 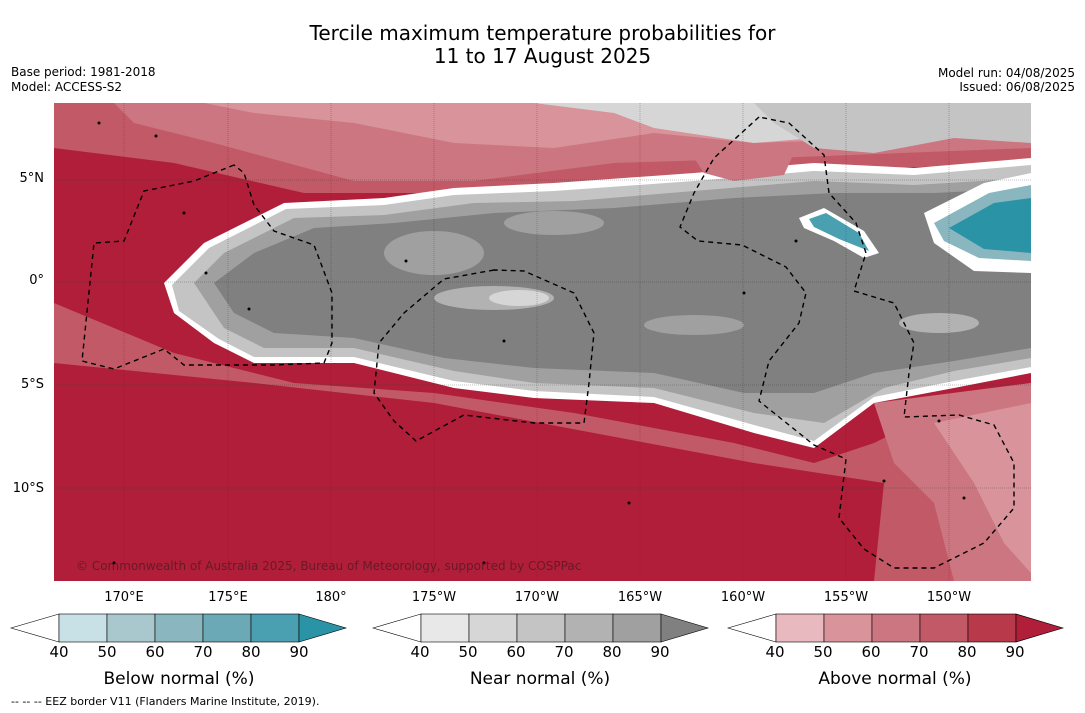 I want to click on model-label: Model: ACCESS-S2, so click(x=67, y=87).